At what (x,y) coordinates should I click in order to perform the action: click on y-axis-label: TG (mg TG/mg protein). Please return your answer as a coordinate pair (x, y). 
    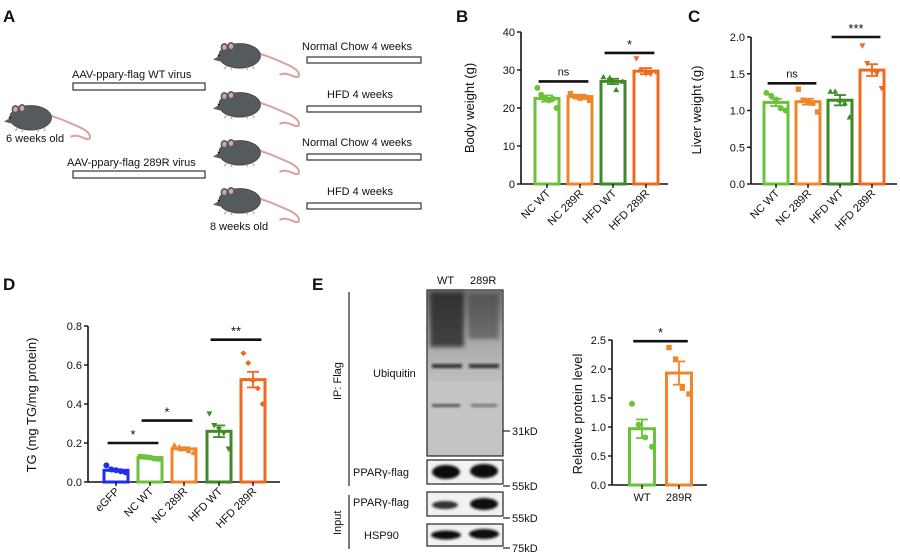
    Looking at the image, I should click on (31, 405).